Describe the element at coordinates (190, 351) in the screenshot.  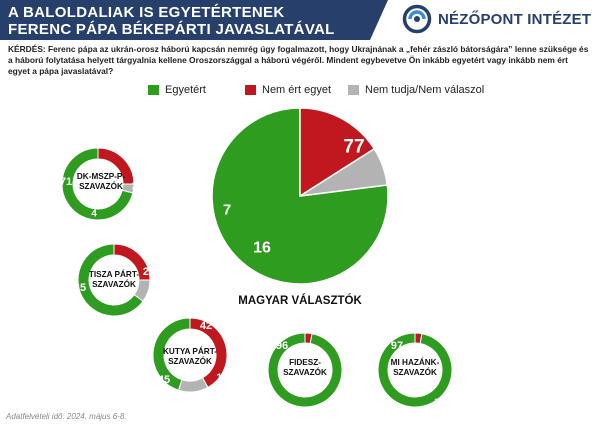
I see `donut-label: KUTYA PÁRT-` at that location.